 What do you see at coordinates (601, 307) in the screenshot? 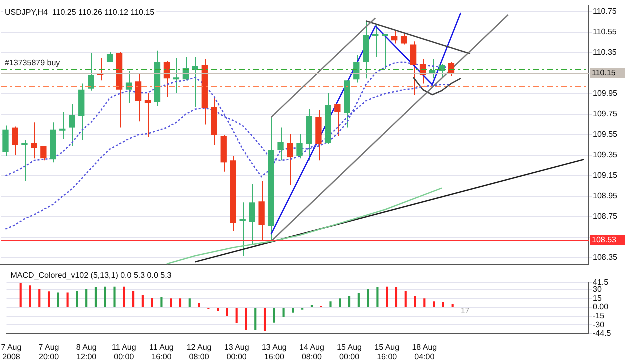
I see `y-tick-label: 0.00` at bounding box center [601, 307].